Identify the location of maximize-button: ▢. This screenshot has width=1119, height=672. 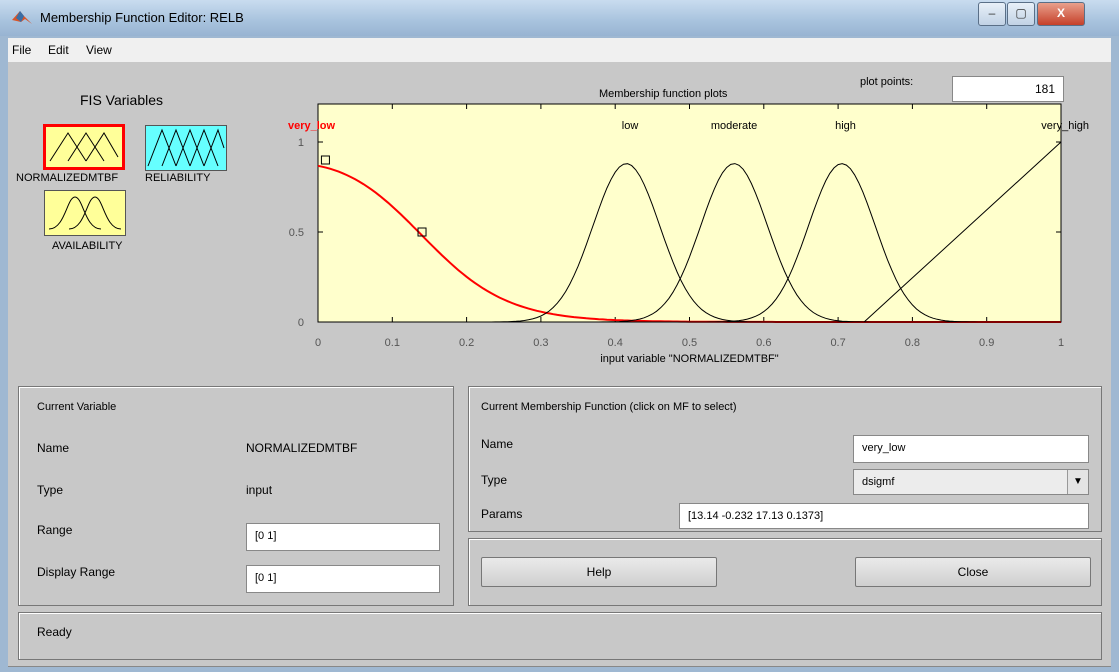
(1021, 14).